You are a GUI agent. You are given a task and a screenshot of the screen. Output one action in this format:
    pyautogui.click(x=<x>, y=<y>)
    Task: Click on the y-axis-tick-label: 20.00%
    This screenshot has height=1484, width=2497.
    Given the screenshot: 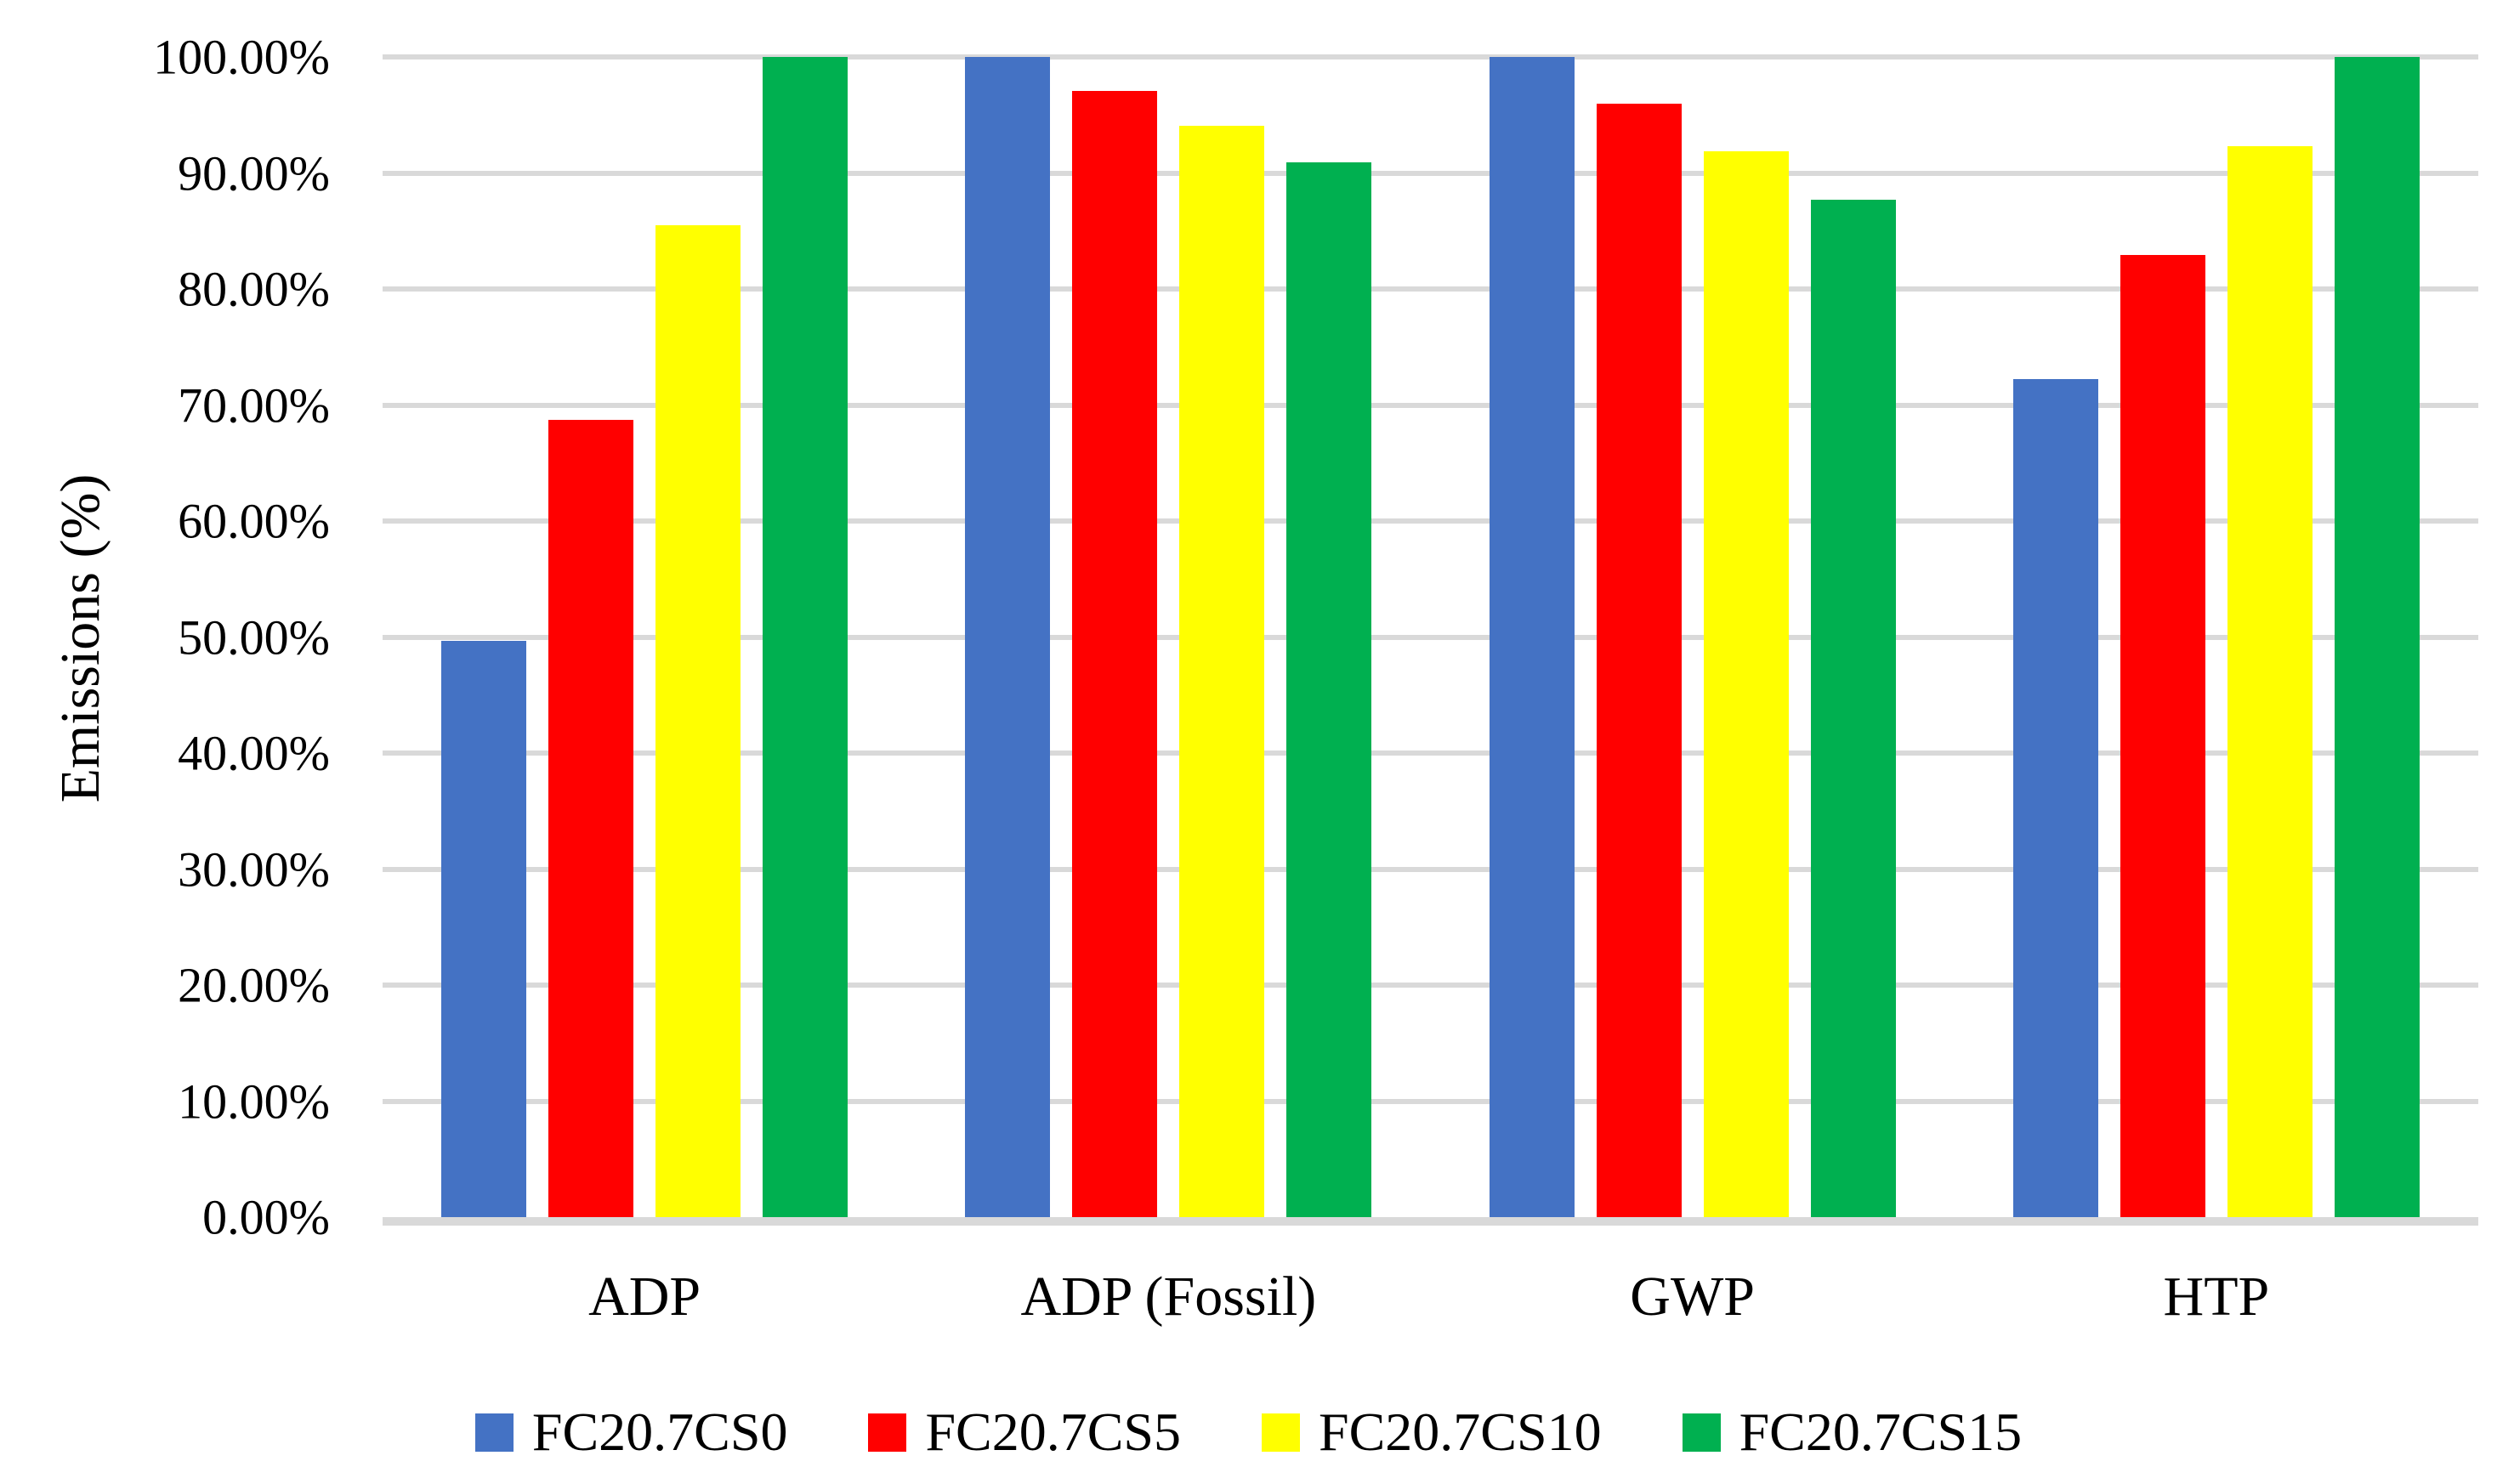 What is the action you would take?
    pyautogui.click(x=254, y=985)
    